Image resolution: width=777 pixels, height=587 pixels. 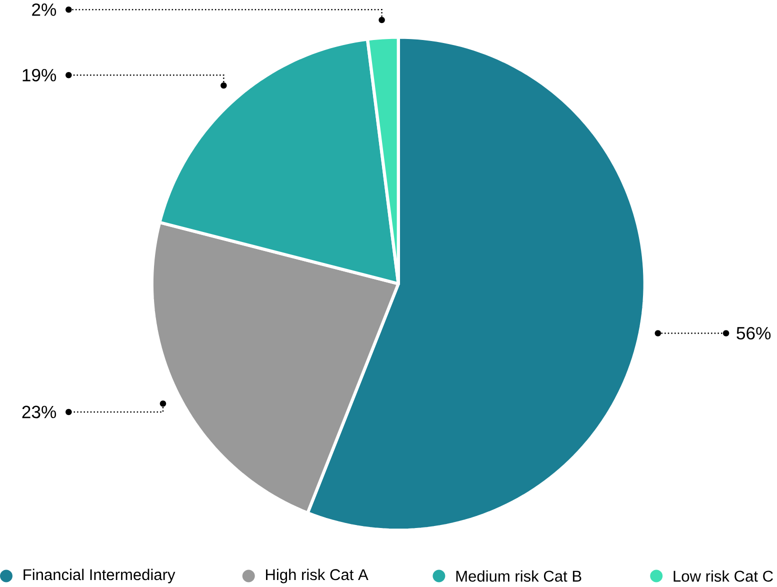 What do you see at coordinates (519, 576) in the screenshot?
I see `legend-label: Medium risk Cat B` at bounding box center [519, 576].